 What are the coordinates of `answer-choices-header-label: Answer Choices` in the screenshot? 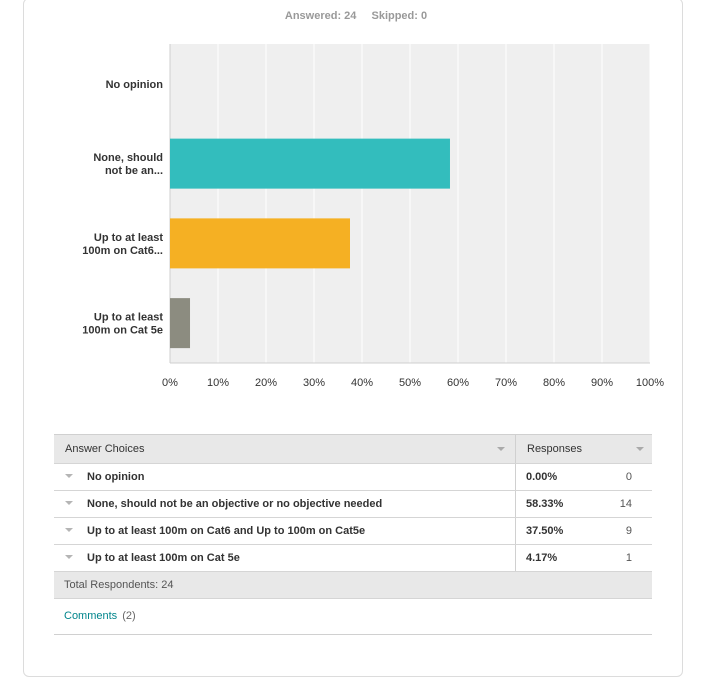 It's located at (105, 449).